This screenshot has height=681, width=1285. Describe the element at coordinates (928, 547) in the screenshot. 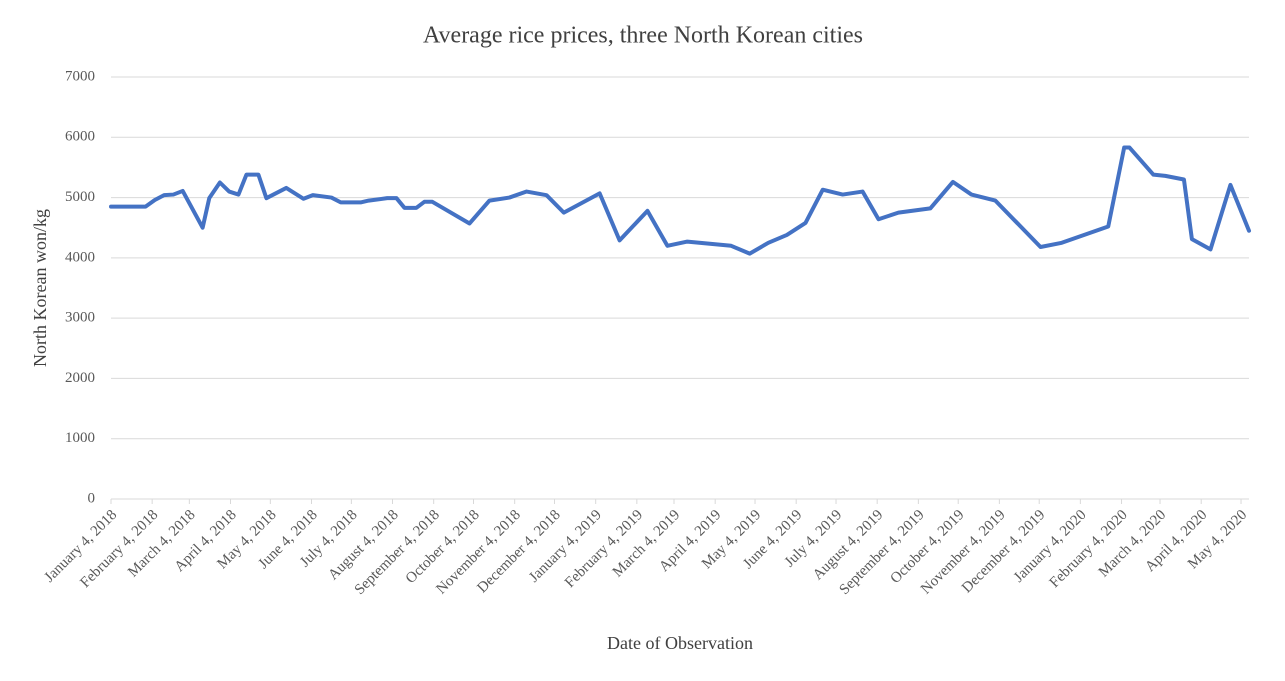

I see `x-tick-label: October 4, 2019` at that location.